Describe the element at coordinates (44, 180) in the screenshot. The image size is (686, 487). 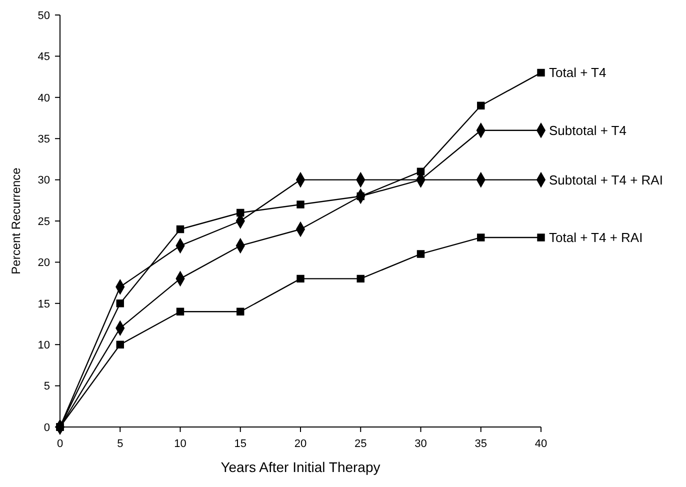
I see `y-tick-label: 30` at that location.